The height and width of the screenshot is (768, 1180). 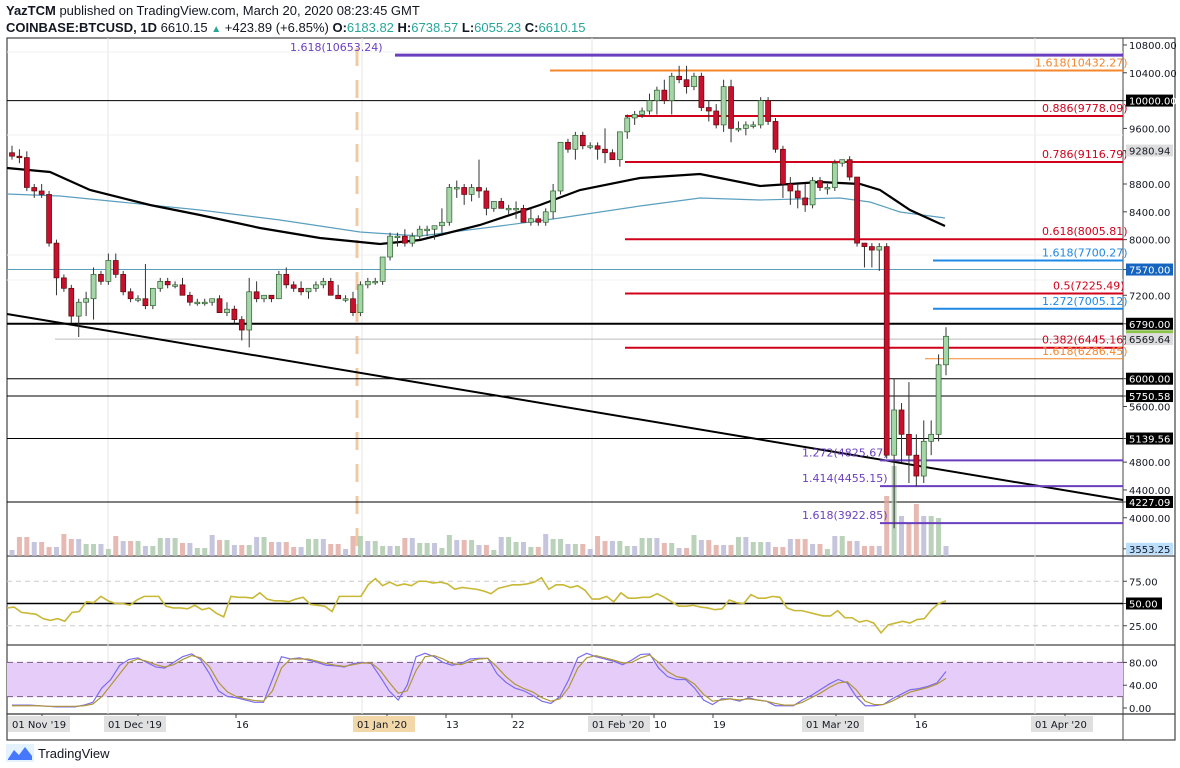 I want to click on time-axis-label: 01 Mar '20, so click(x=832, y=725).